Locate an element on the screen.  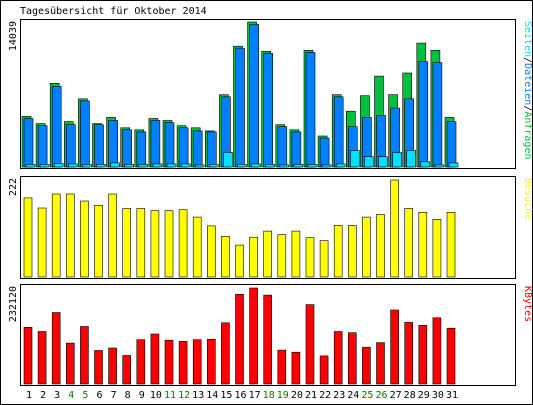
day-label: 29 is located at coordinates (424, 395).